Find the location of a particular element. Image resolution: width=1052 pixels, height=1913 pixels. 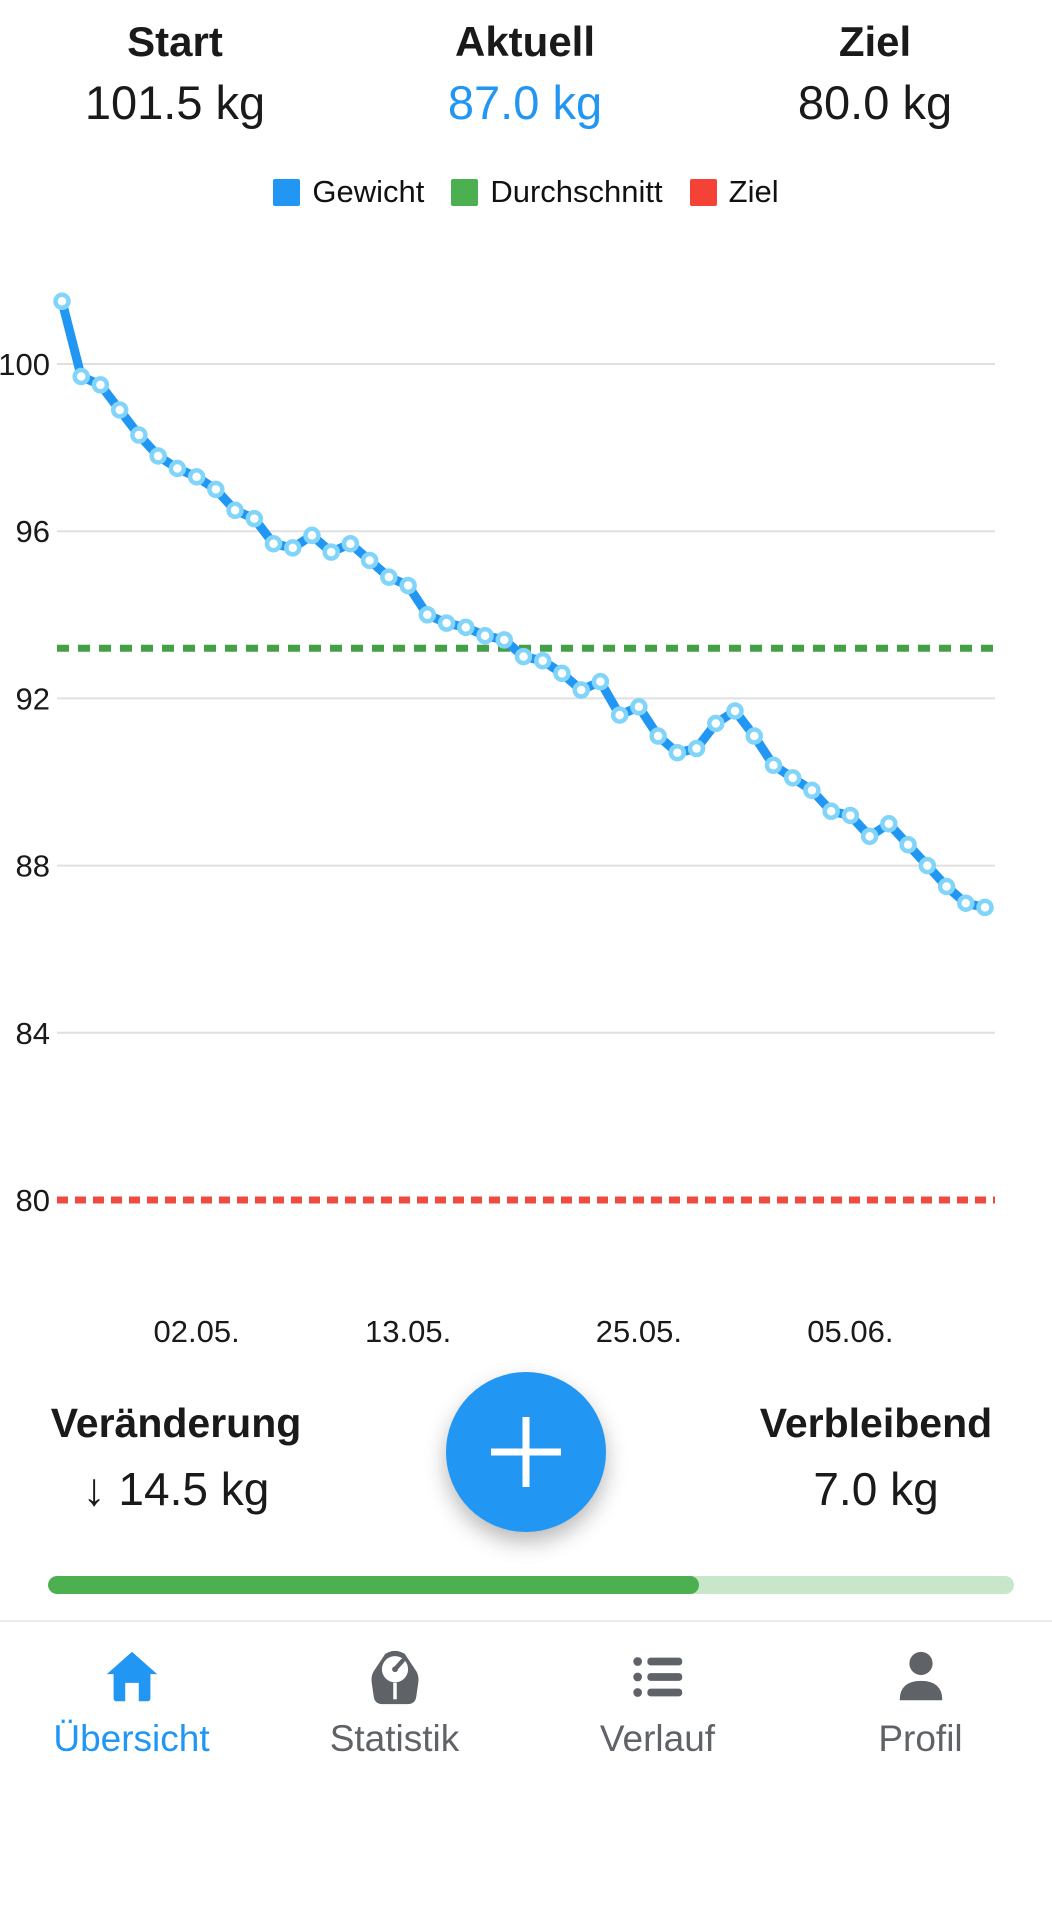

durchschnitt-swatch-icon is located at coordinates (465, 192).